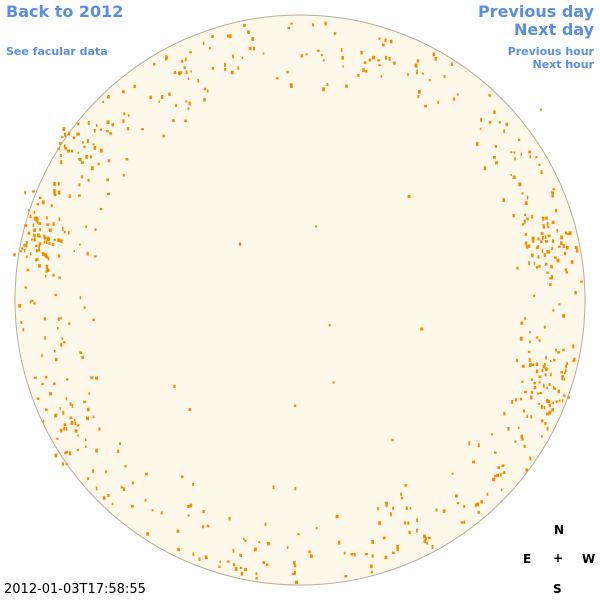  I want to click on back-link: Back to 2012, so click(65, 11).